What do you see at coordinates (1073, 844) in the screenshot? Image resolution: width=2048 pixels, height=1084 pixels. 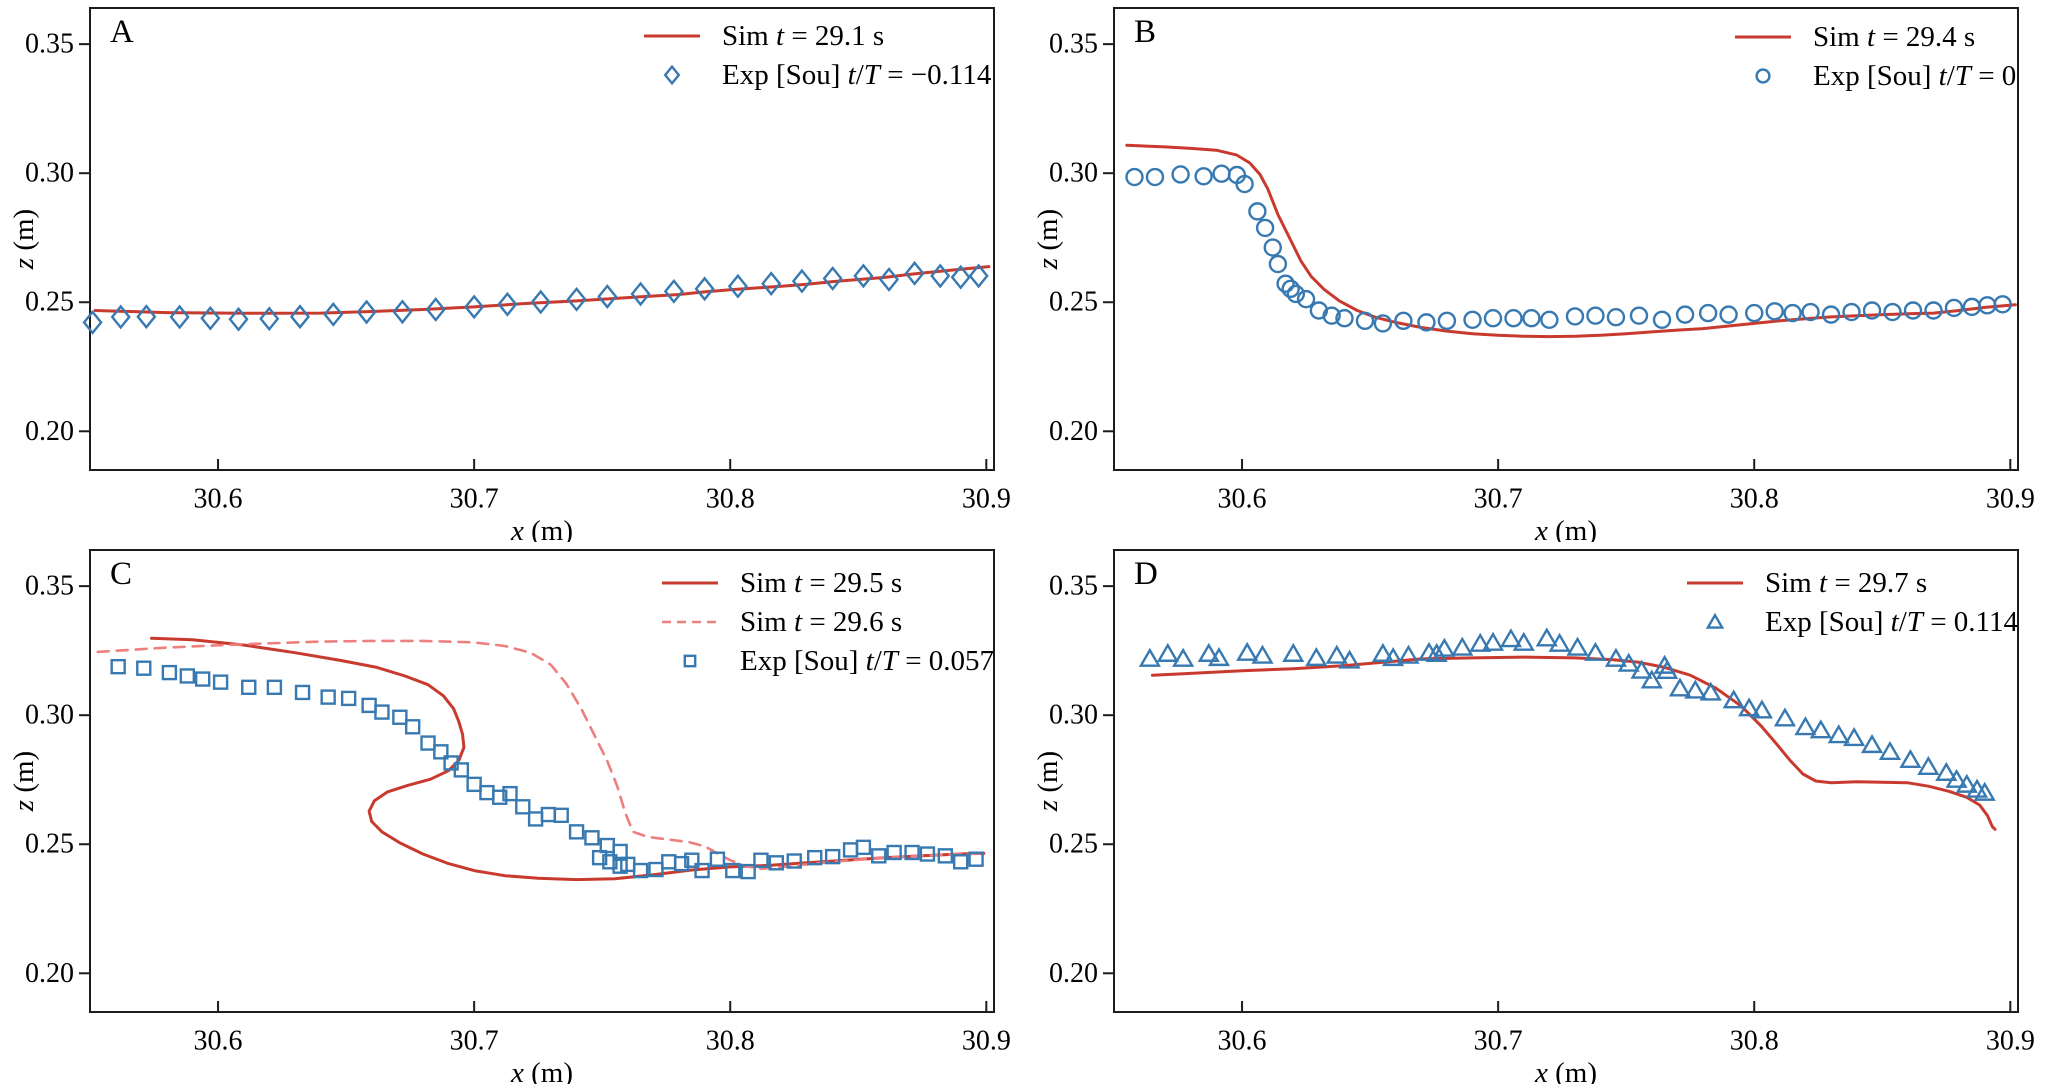 I see `y-tick-label: 0.25` at bounding box center [1073, 844].